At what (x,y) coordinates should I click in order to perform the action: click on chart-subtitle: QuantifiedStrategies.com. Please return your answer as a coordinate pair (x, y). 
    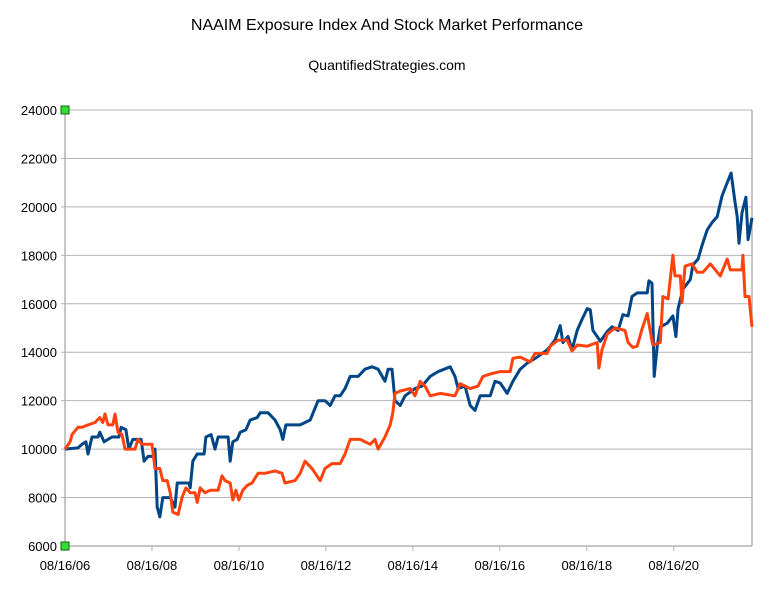
    Looking at the image, I should click on (387, 65).